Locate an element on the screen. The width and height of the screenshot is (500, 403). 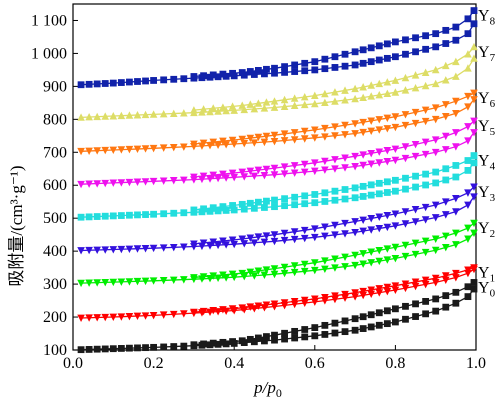
y-tick-label: 700 is located at coordinates (55, 152).